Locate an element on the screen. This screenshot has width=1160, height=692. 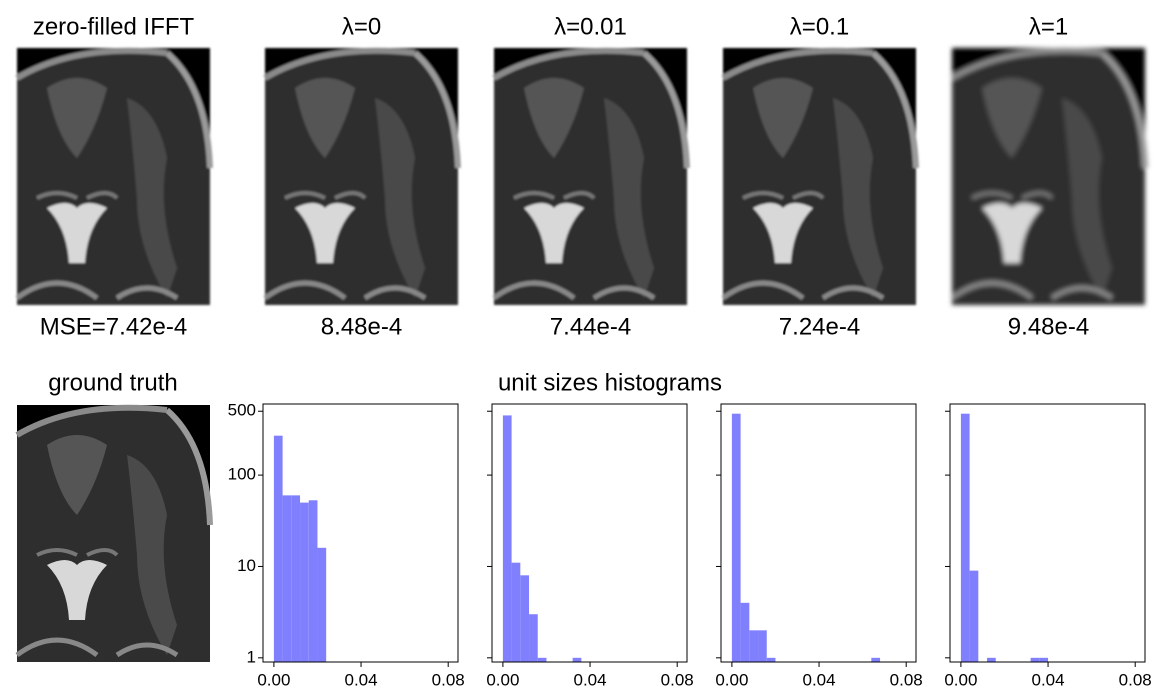
y-tick-label: 100 is located at coordinates (242, 474).